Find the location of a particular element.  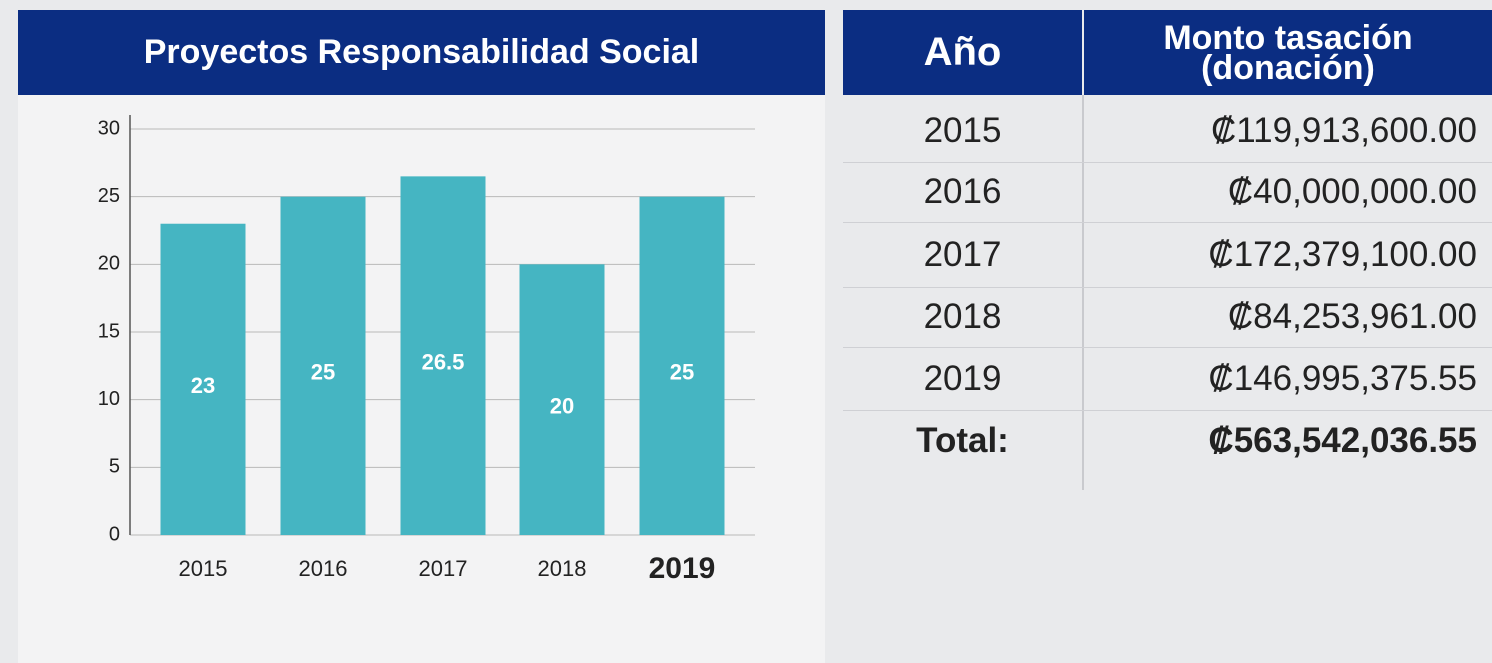

amount-cell: ₡563,542,036.55 is located at coordinates (1342, 440).